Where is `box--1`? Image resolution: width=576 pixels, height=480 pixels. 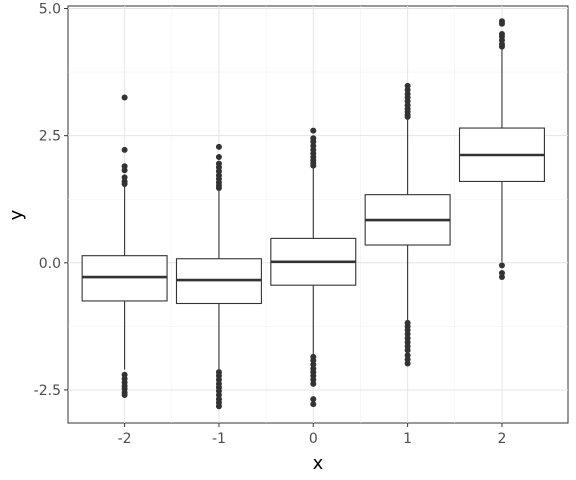 box--1 is located at coordinates (218, 276).